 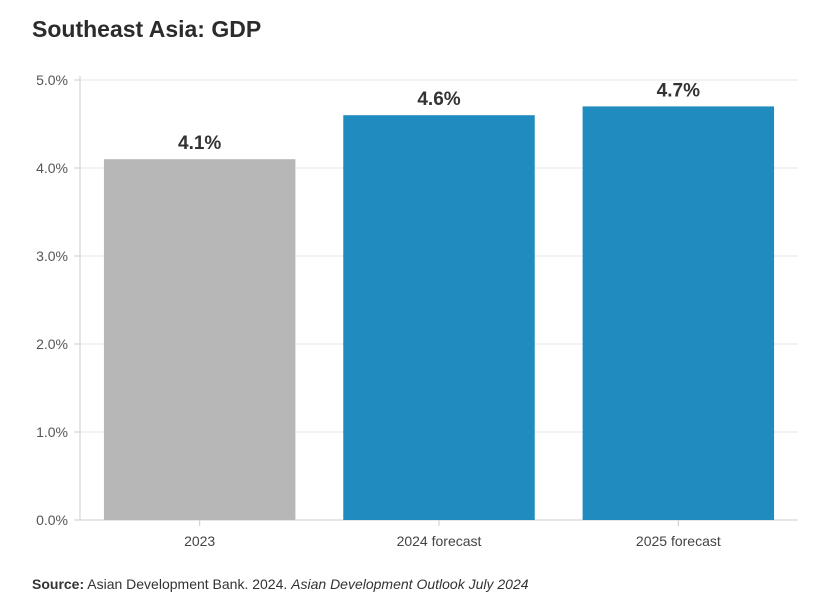 I want to click on data-label: 4.1%, so click(x=199, y=143).